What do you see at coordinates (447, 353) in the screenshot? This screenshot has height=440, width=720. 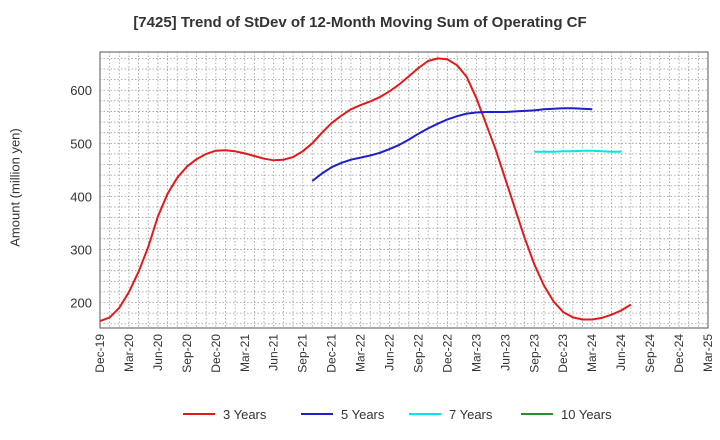 I see `x-tick-label: Dec-22` at bounding box center [447, 353].